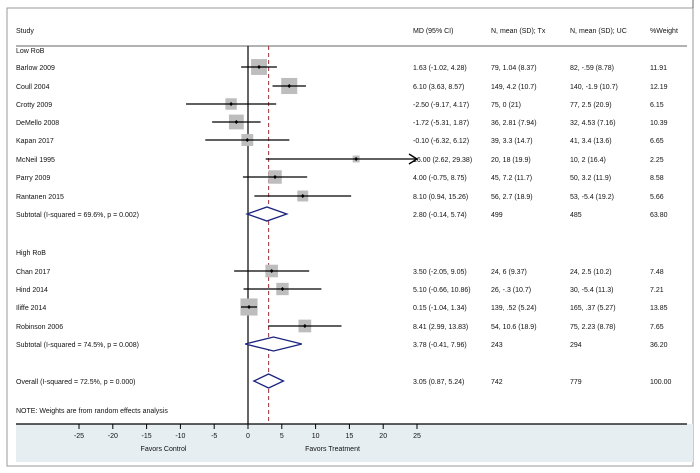  I want to click on x-tick-label: -25, so click(79, 436).